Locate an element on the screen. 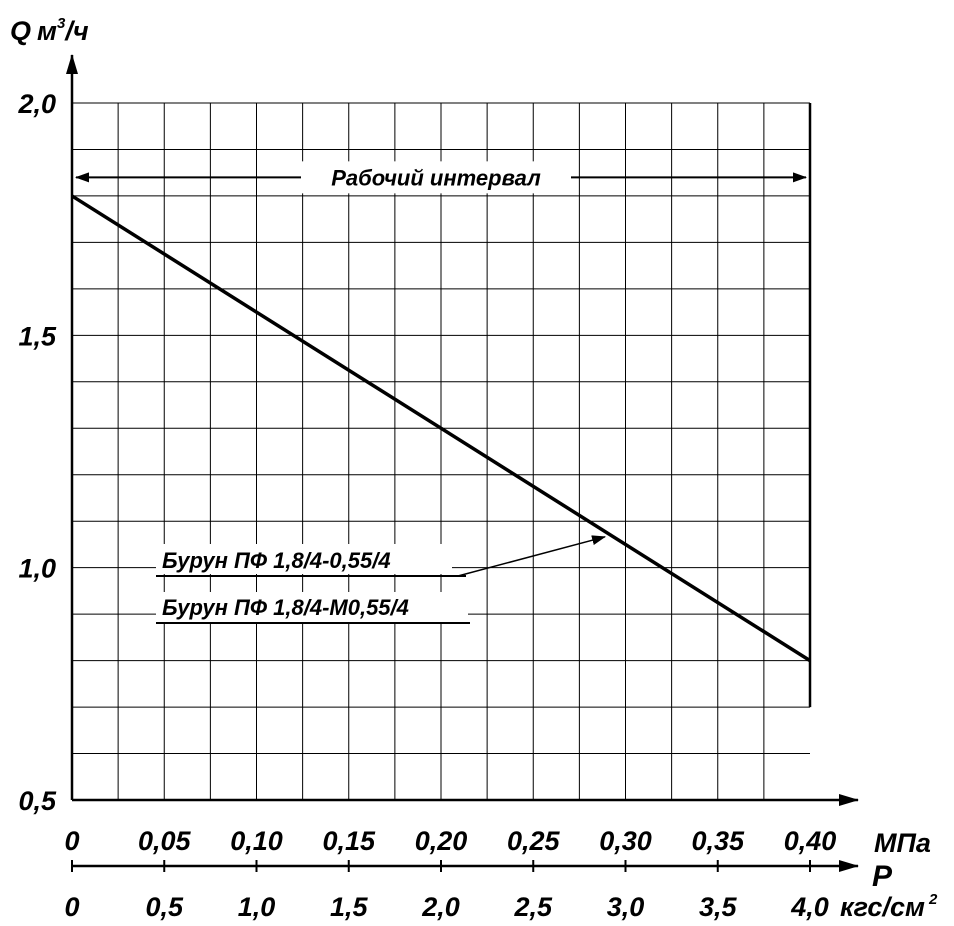 This screenshot has width=954, height=926. x-tick-label-kgs: 0 is located at coordinates (71, 907).